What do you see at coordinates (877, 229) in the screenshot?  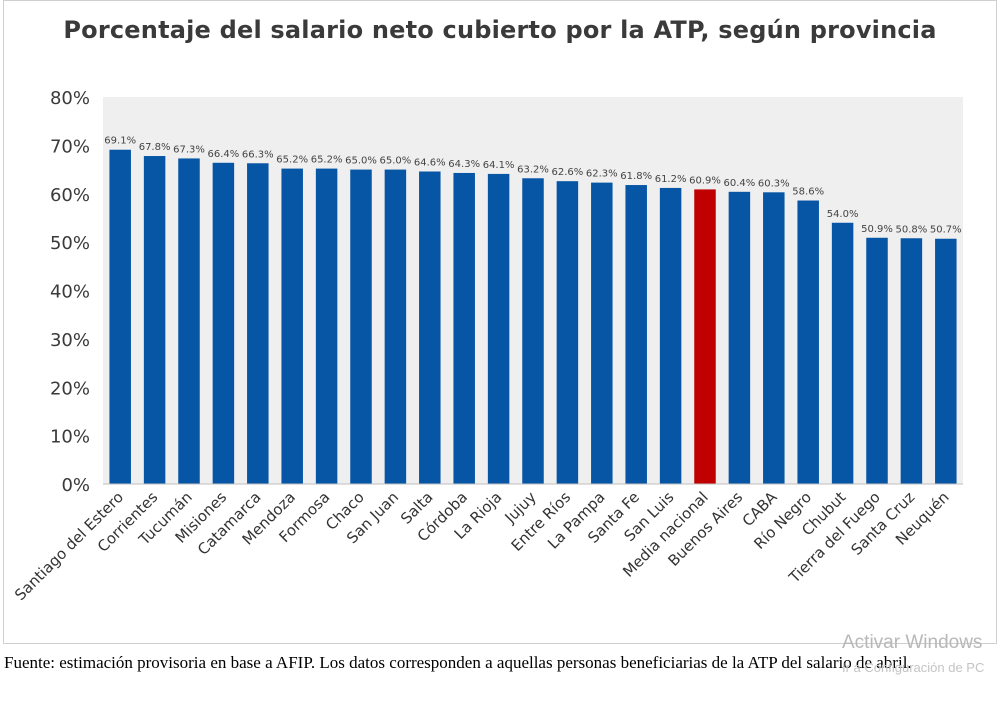 I see `data-label: 50.9%` at bounding box center [877, 229].